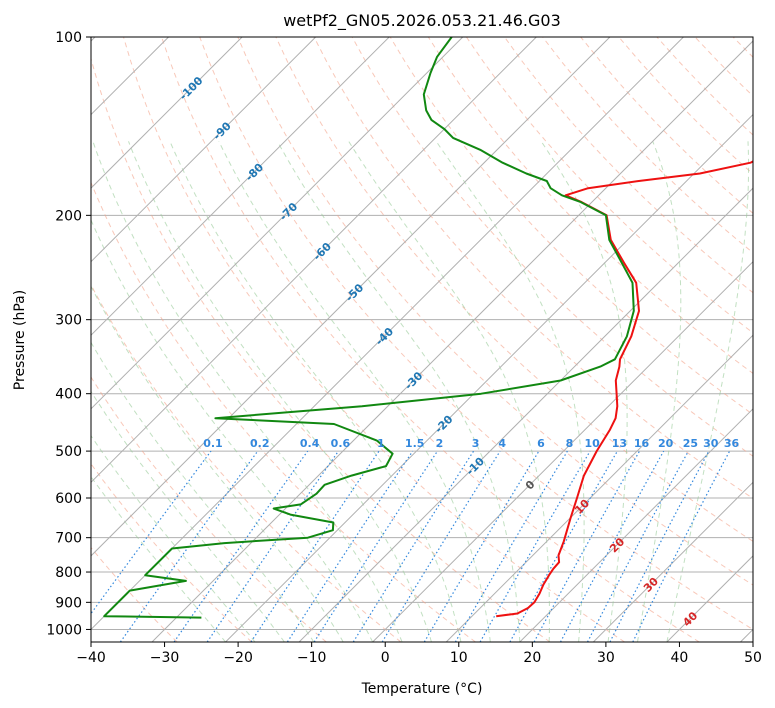 The width and height of the screenshot is (775, 708). Describe the element at coordinates (310, 443) in the screenshot. I see `mixing-ratio-label: 0.4` at that location.